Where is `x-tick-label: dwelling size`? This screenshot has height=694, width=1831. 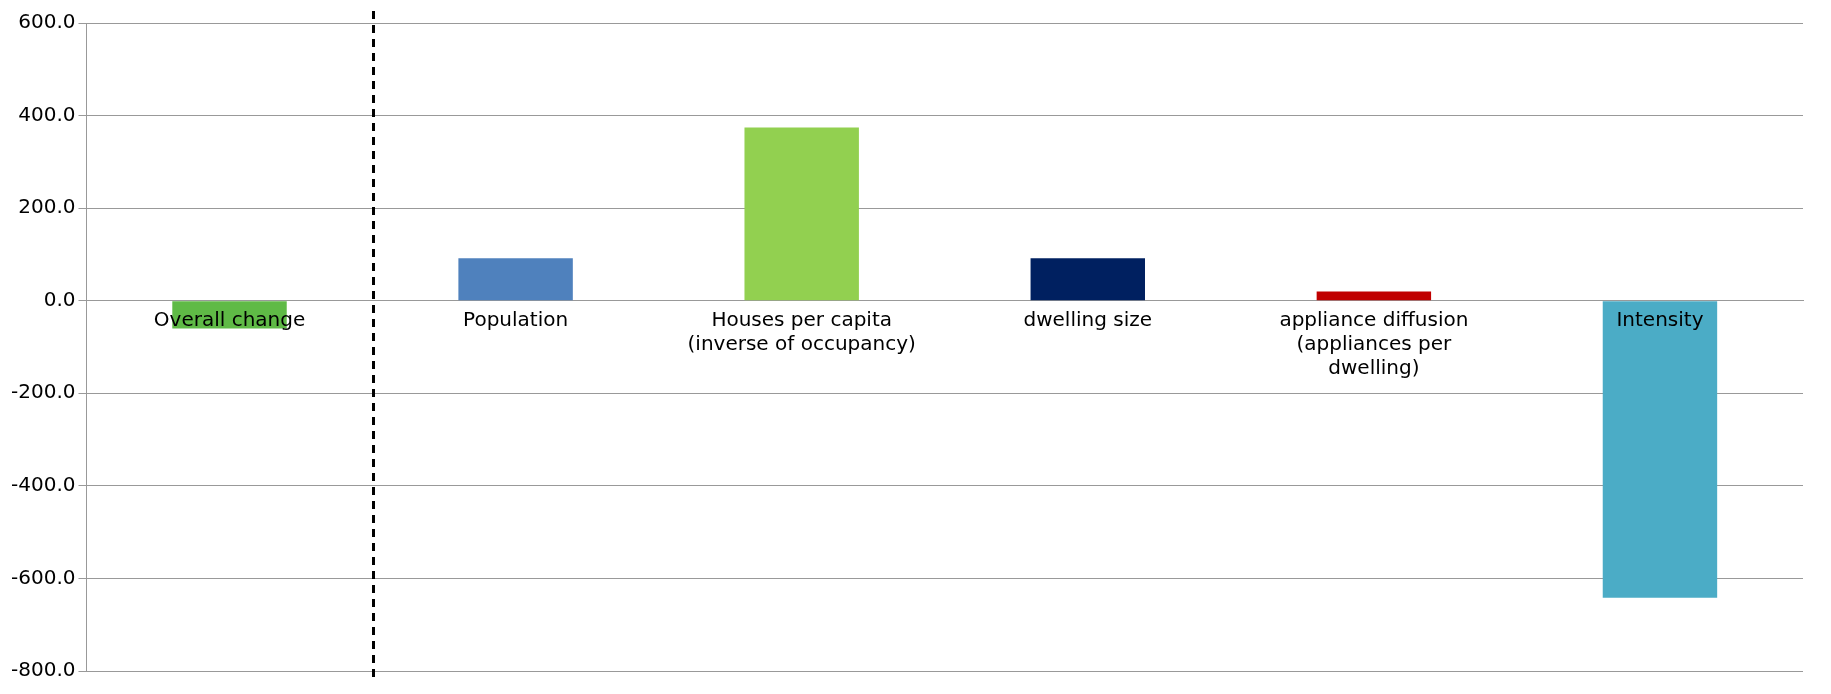
x-tick-label: dwelling size is located at coordinates (1088, 318).